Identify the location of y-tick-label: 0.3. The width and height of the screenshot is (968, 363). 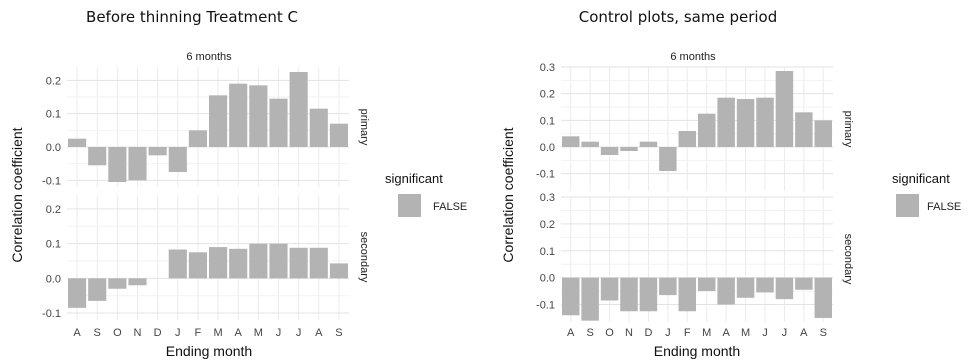
(547, 198).